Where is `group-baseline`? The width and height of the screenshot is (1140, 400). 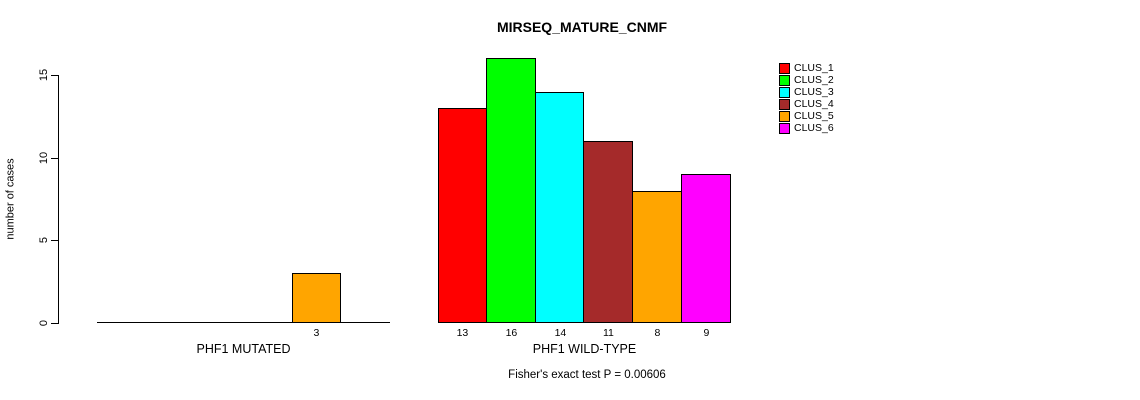 group-baseline is located at coordinates (243, 322).